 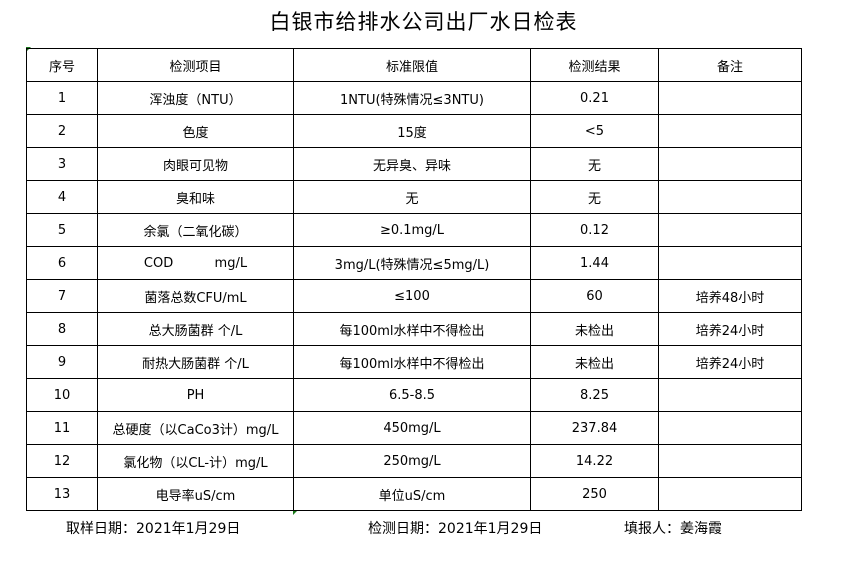 I want to click on cell-result: 0.12, so click(x=594, y=230).